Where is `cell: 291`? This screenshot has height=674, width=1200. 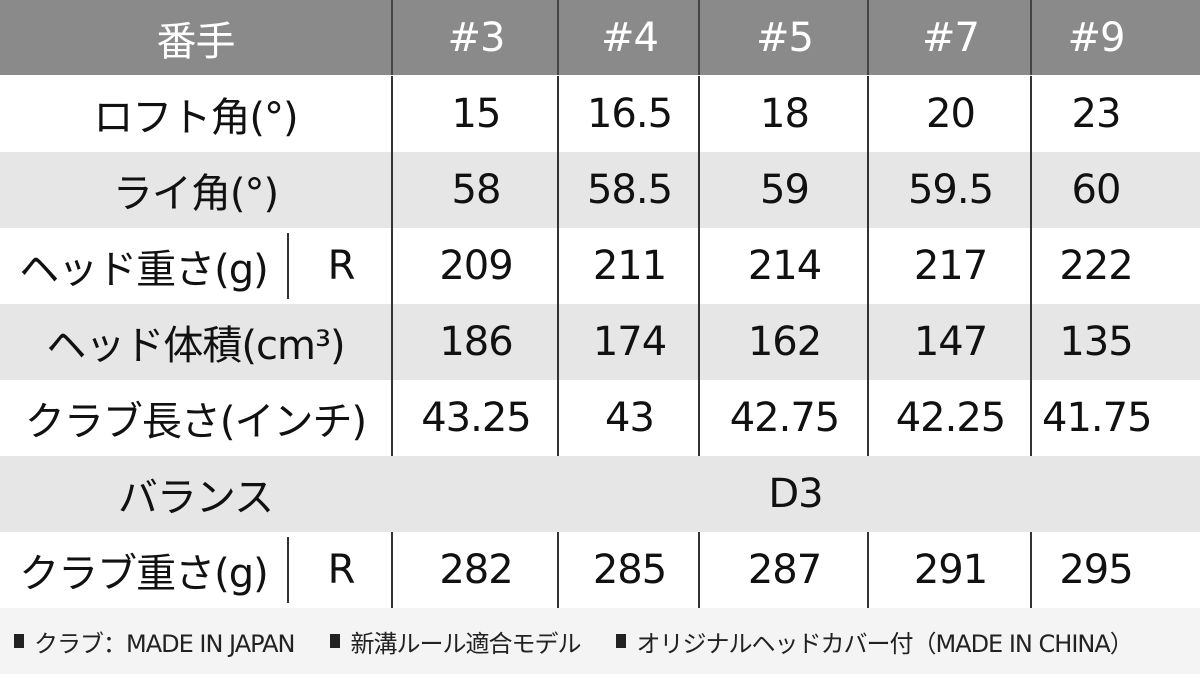 cell: 291 is located at coordinates (949, 570).